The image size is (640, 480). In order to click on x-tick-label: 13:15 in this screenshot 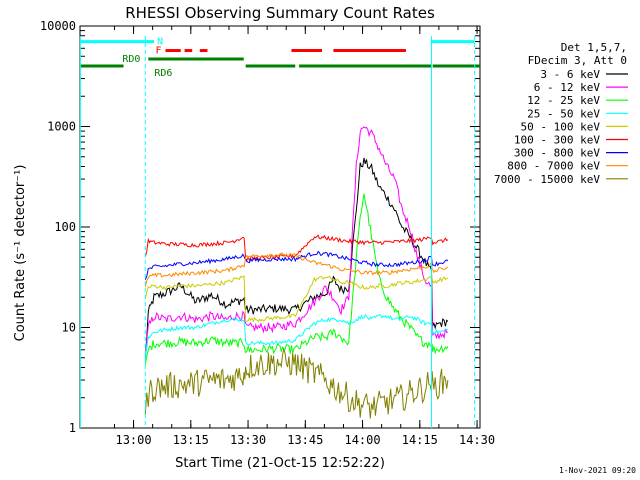, I will do `click(191, 440)`.